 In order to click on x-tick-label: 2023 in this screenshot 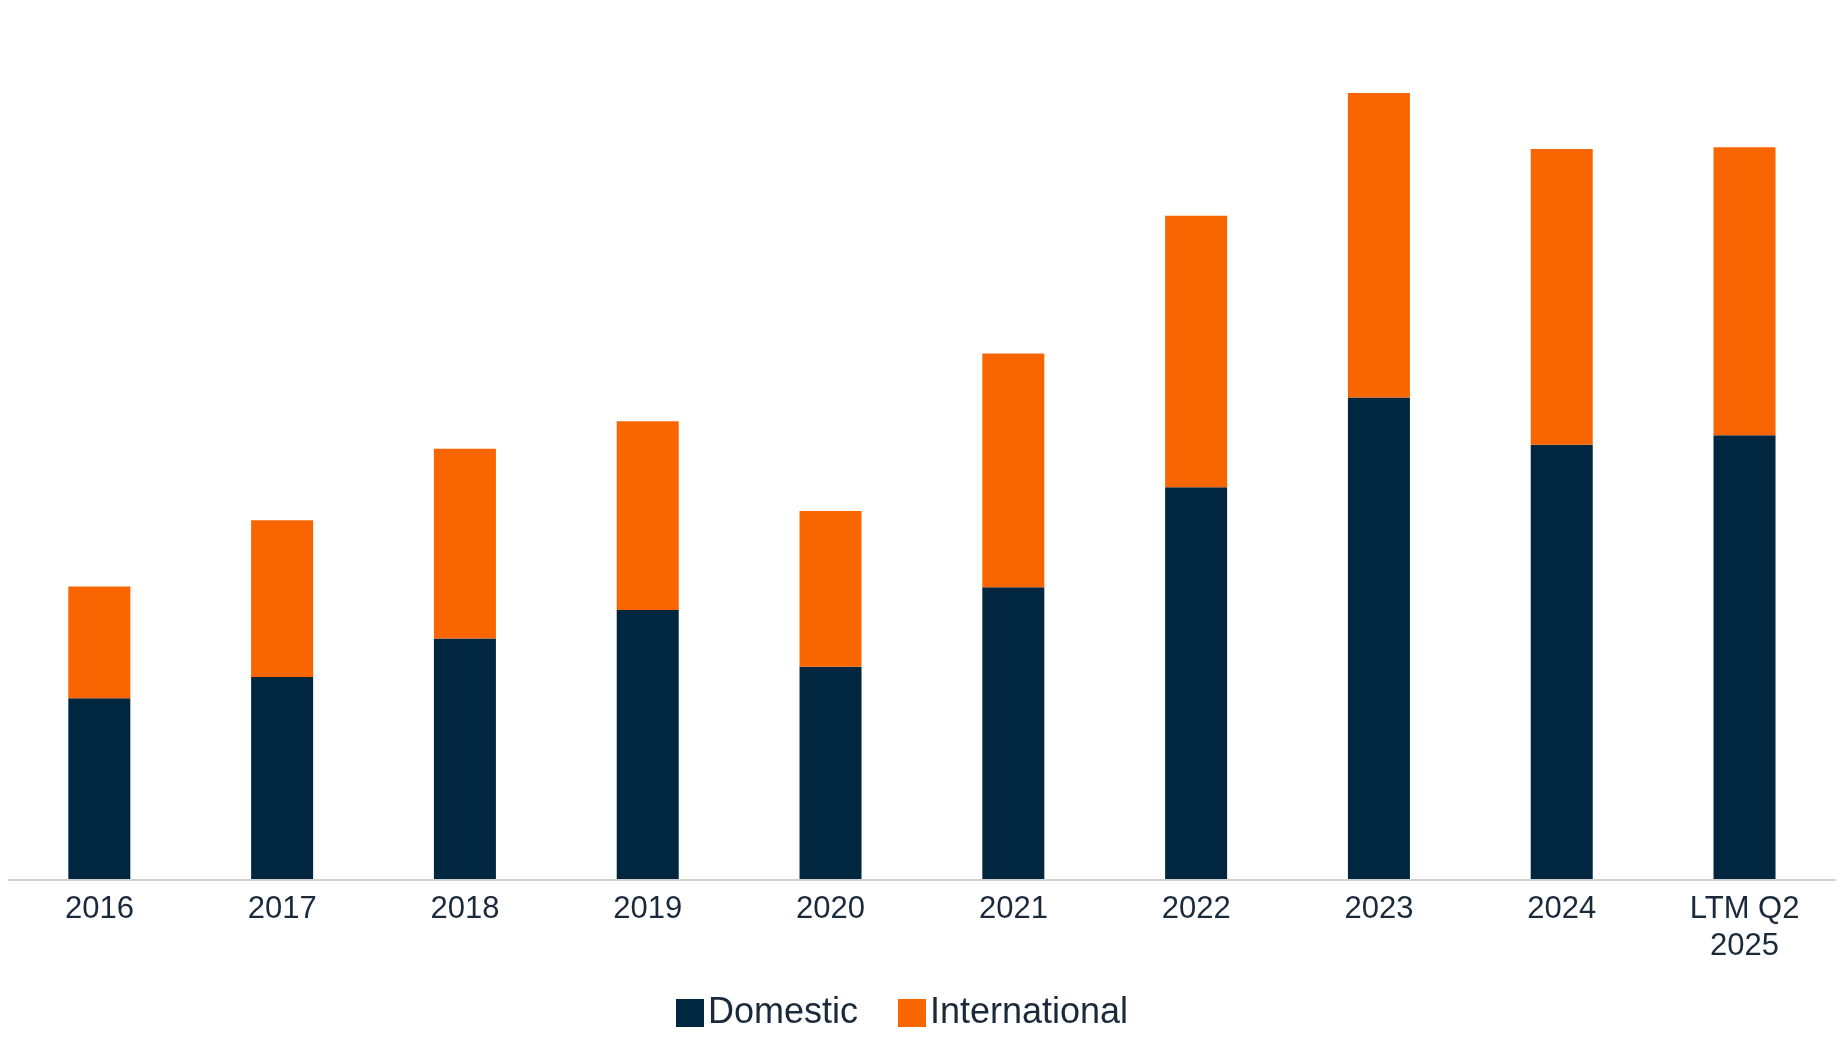, I will do `click(1379, 907)`.